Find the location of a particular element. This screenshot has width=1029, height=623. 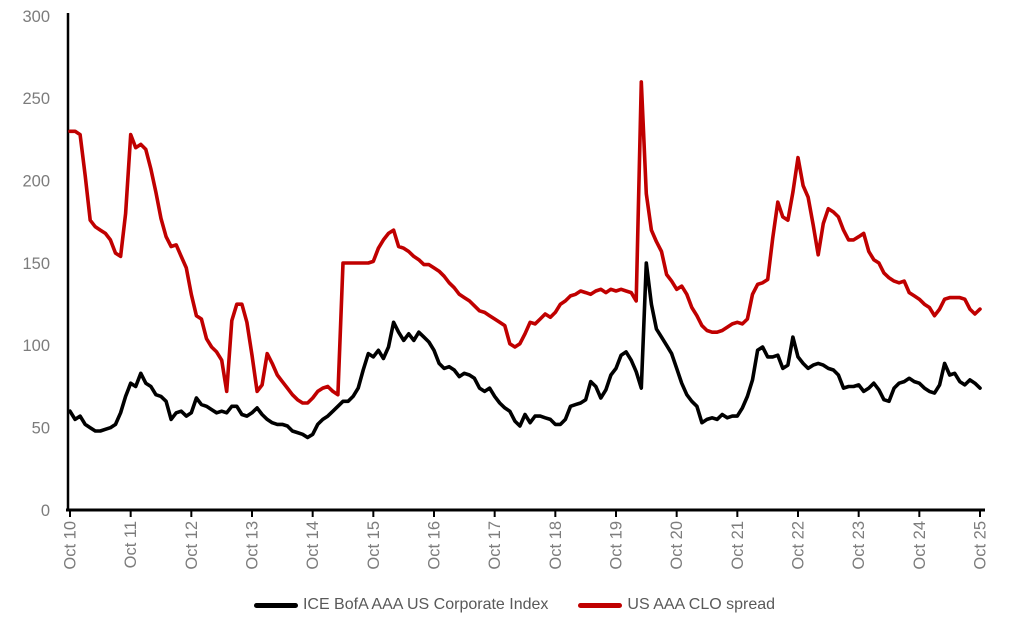

x-axis-tick-label: Oct 19 is located at coordinates (616, 545).